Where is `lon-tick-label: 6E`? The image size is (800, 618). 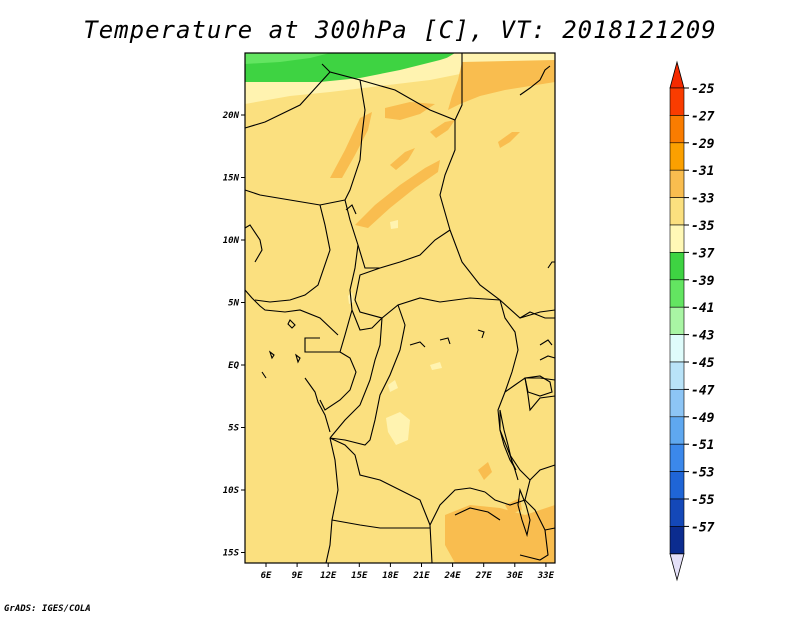 lon-tick-label: 6E is located at coordinates (266, 576).